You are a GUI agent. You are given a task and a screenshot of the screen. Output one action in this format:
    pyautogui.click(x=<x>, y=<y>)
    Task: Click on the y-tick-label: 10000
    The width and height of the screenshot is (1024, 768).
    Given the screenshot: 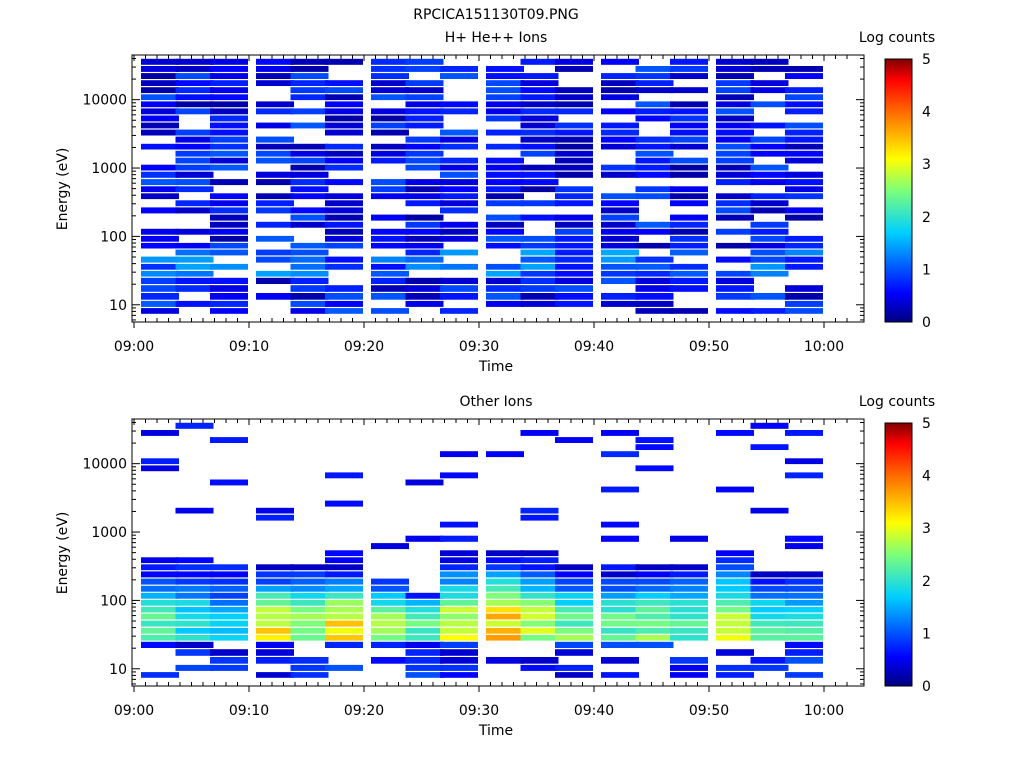 What is the action you would take?
    pyautogui.click(x=104, y=101)
    